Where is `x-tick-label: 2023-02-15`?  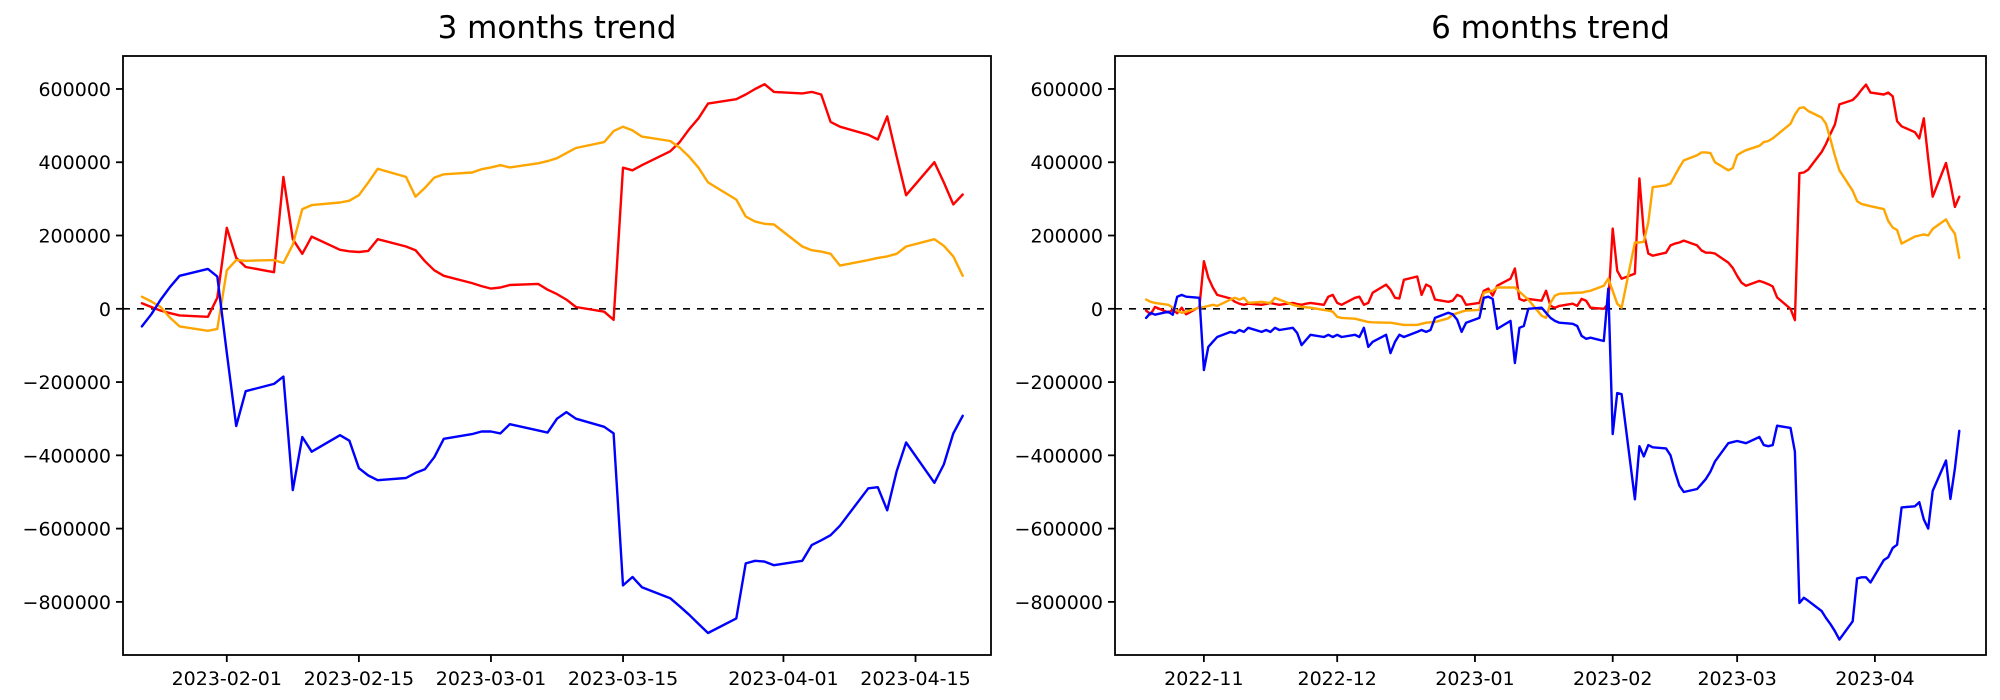 x-tick-label: 2023-02-15 is located at coordinates (359, 679).